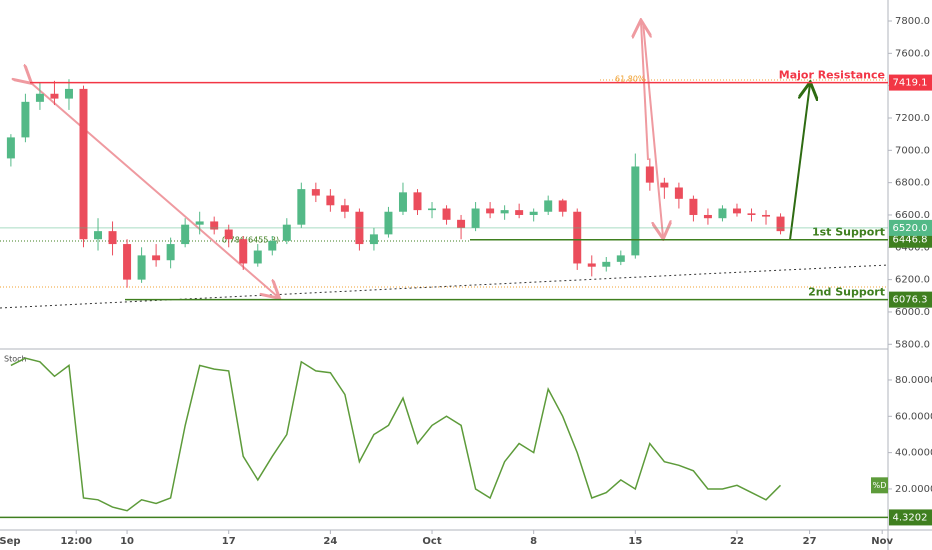  Describe the element at coordinates (913, 489) in the screenshot. I see `y-tick-label: 20.0000` at that location.